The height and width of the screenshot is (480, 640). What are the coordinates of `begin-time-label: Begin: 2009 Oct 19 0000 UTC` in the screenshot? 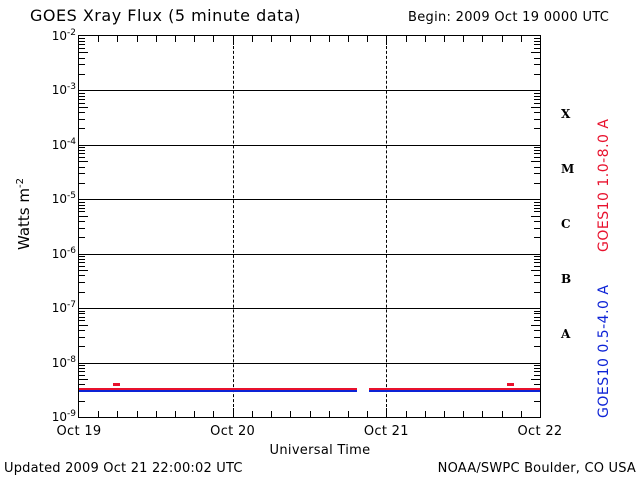 It's located at (509, 17).